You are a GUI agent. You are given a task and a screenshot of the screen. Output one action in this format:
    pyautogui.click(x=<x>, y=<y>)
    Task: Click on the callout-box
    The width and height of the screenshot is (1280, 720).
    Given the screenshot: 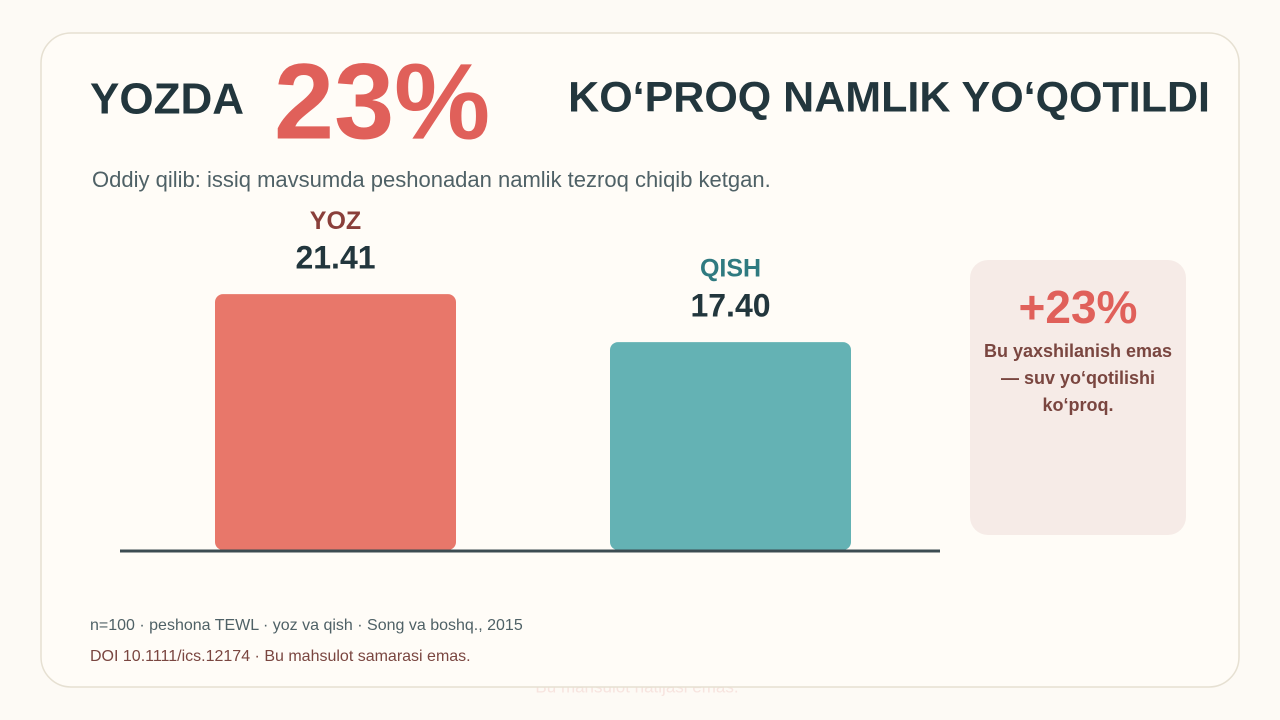 What is the action you would take?
    pyautogui.click(x=1078, y=397)
    